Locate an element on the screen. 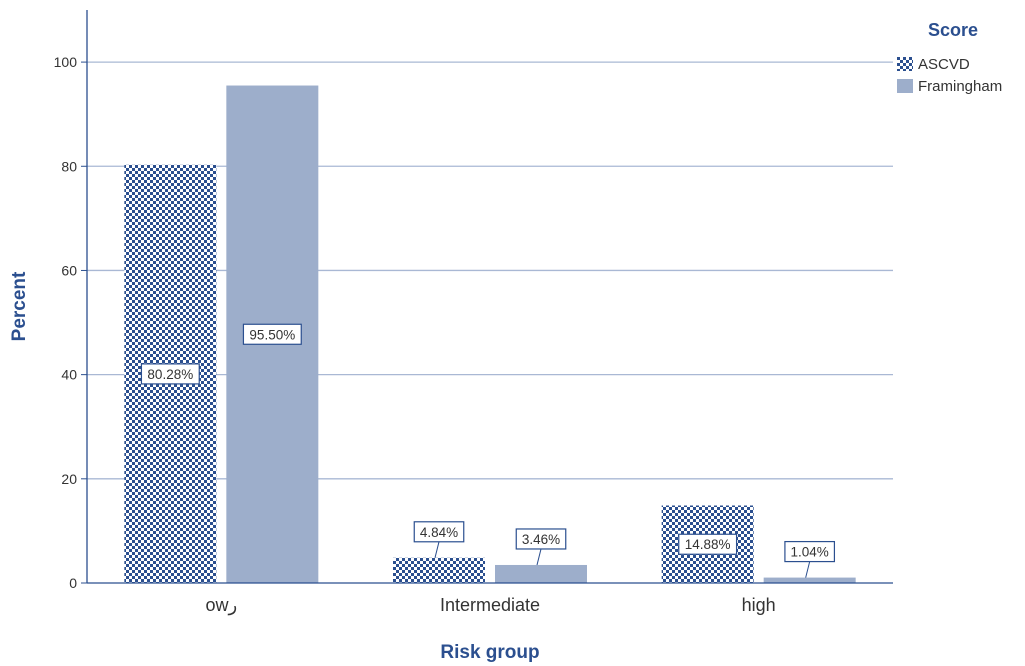  x-tick-label: high is located at coordinates (759, 605).